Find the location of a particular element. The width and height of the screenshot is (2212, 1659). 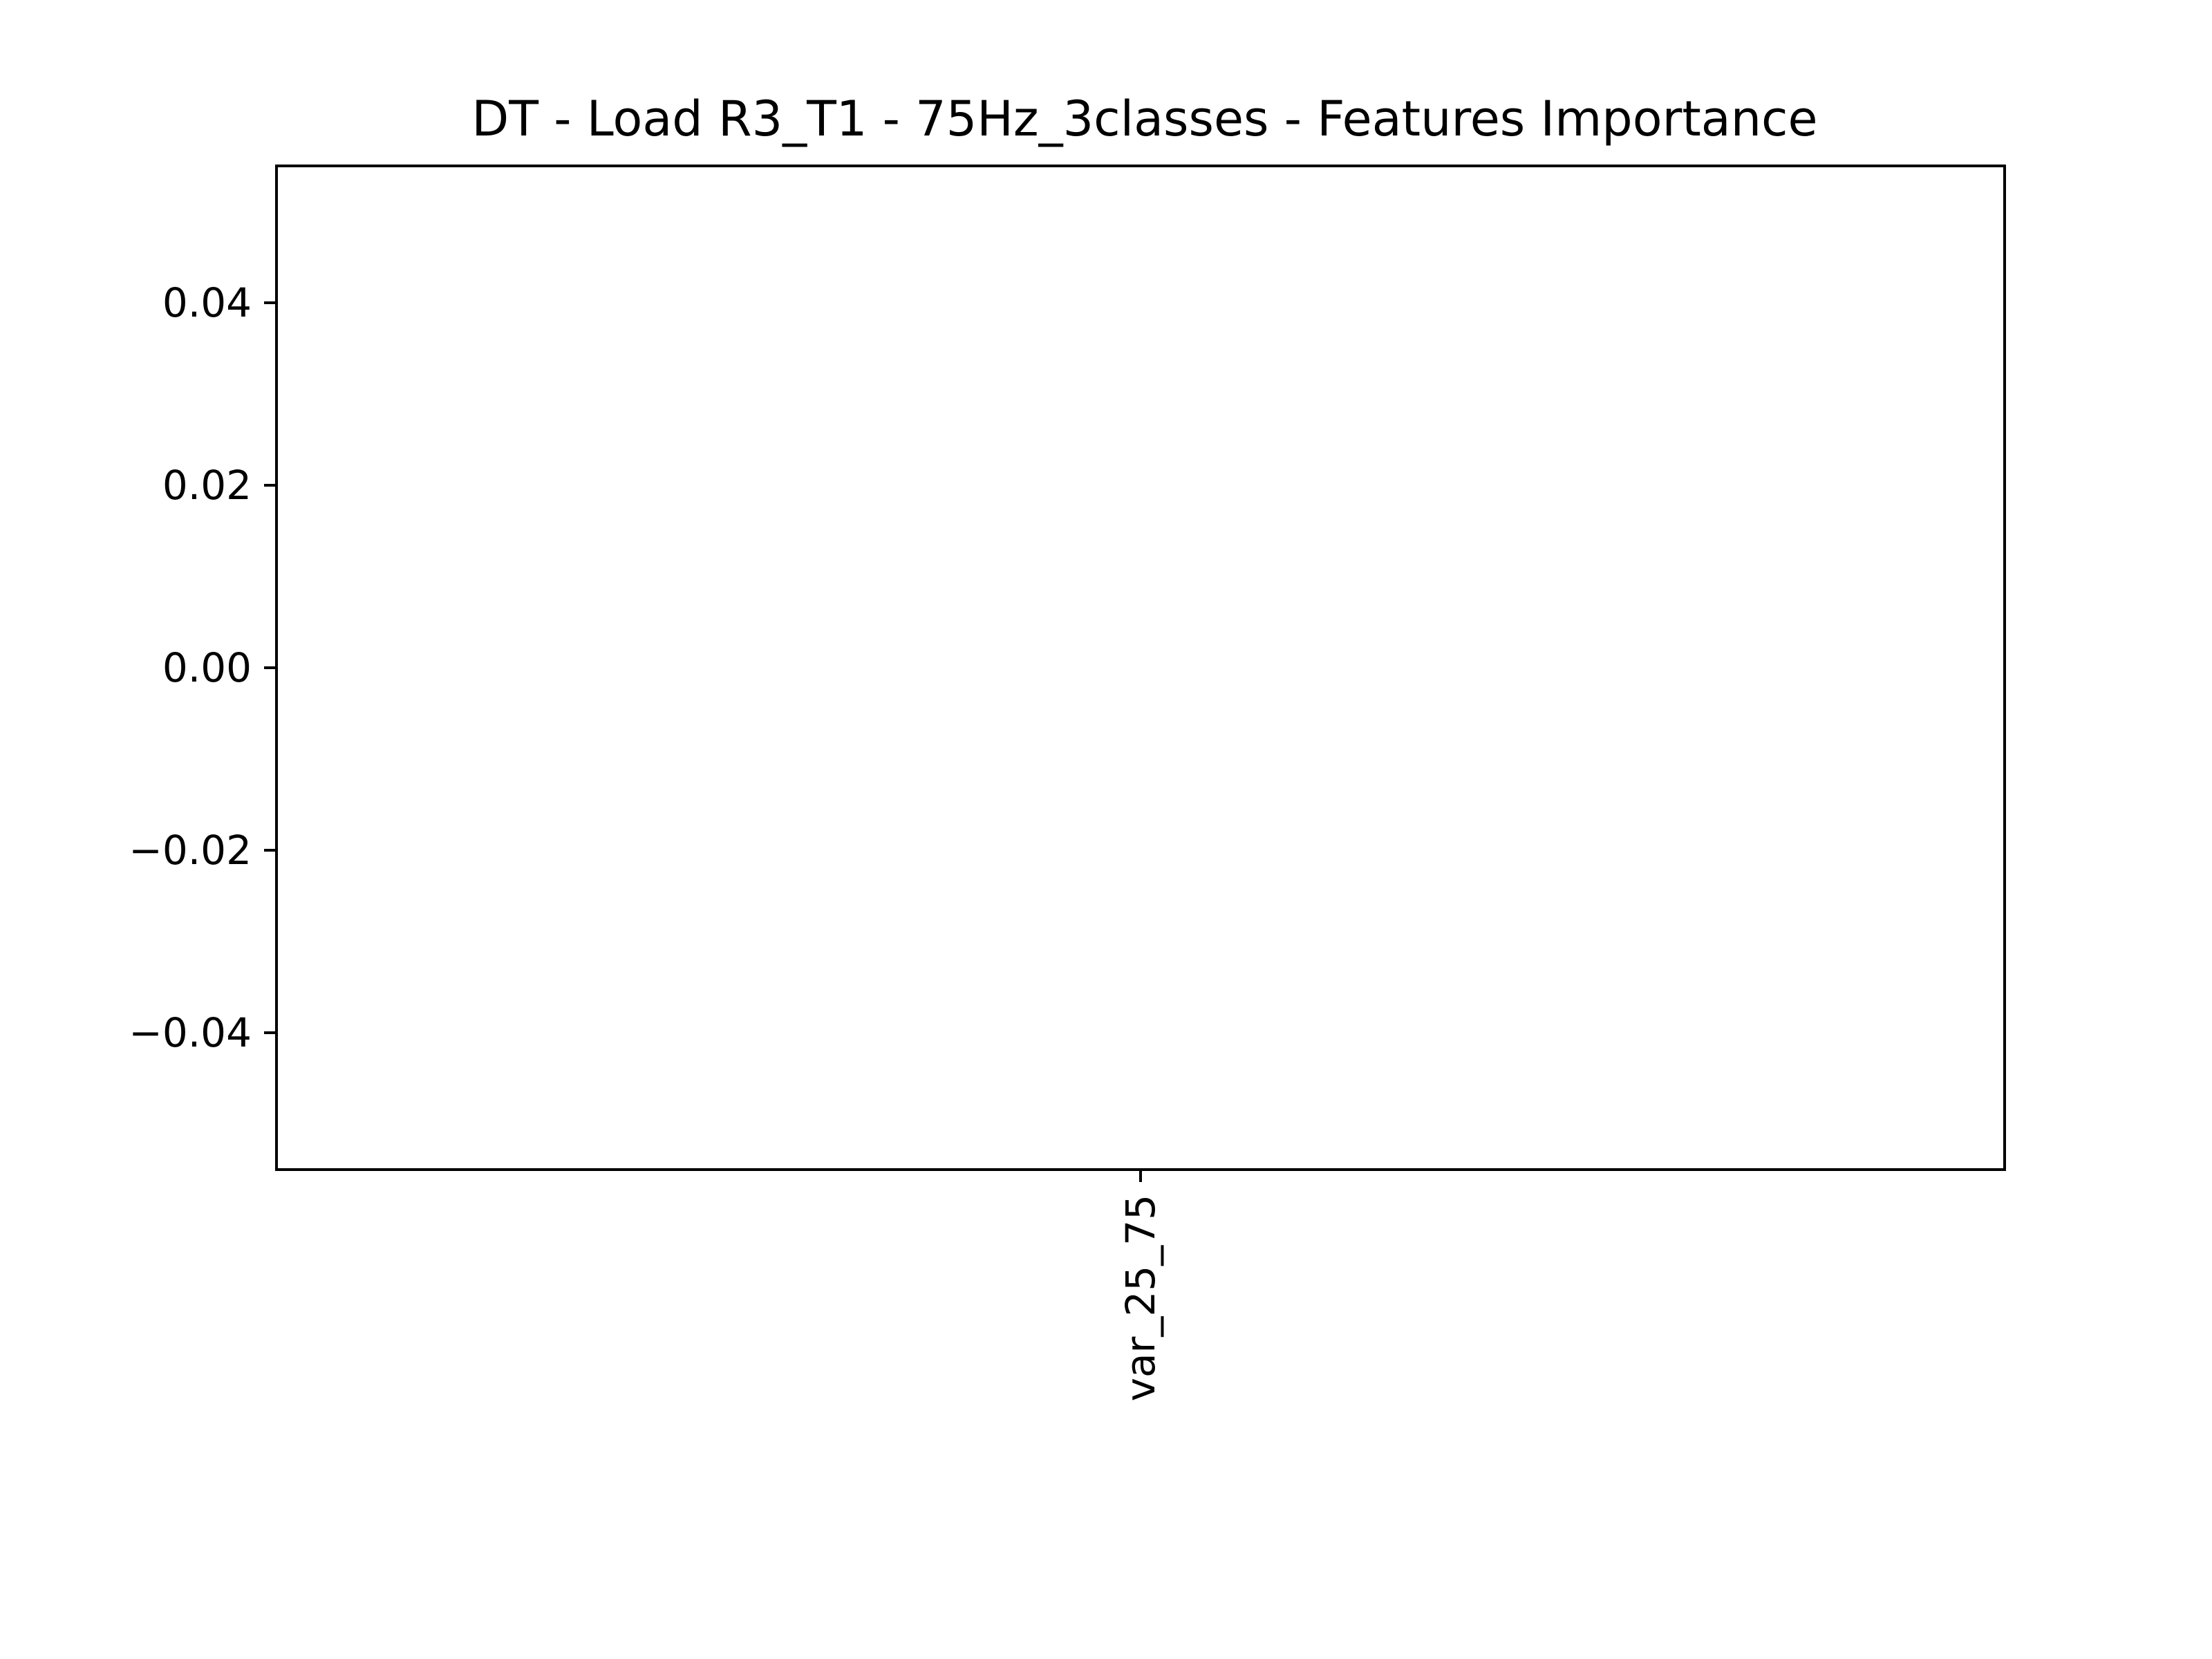

y-axis: 0.04 0.02 0.00 −0.02 −0.04 is located at coordinates (202, 667).